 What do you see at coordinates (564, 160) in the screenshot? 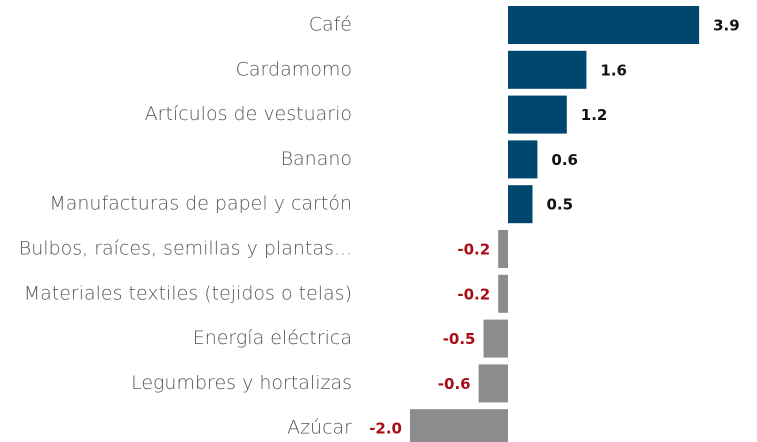
I see `value-label: 0.6` at bounding box center [564, 160].